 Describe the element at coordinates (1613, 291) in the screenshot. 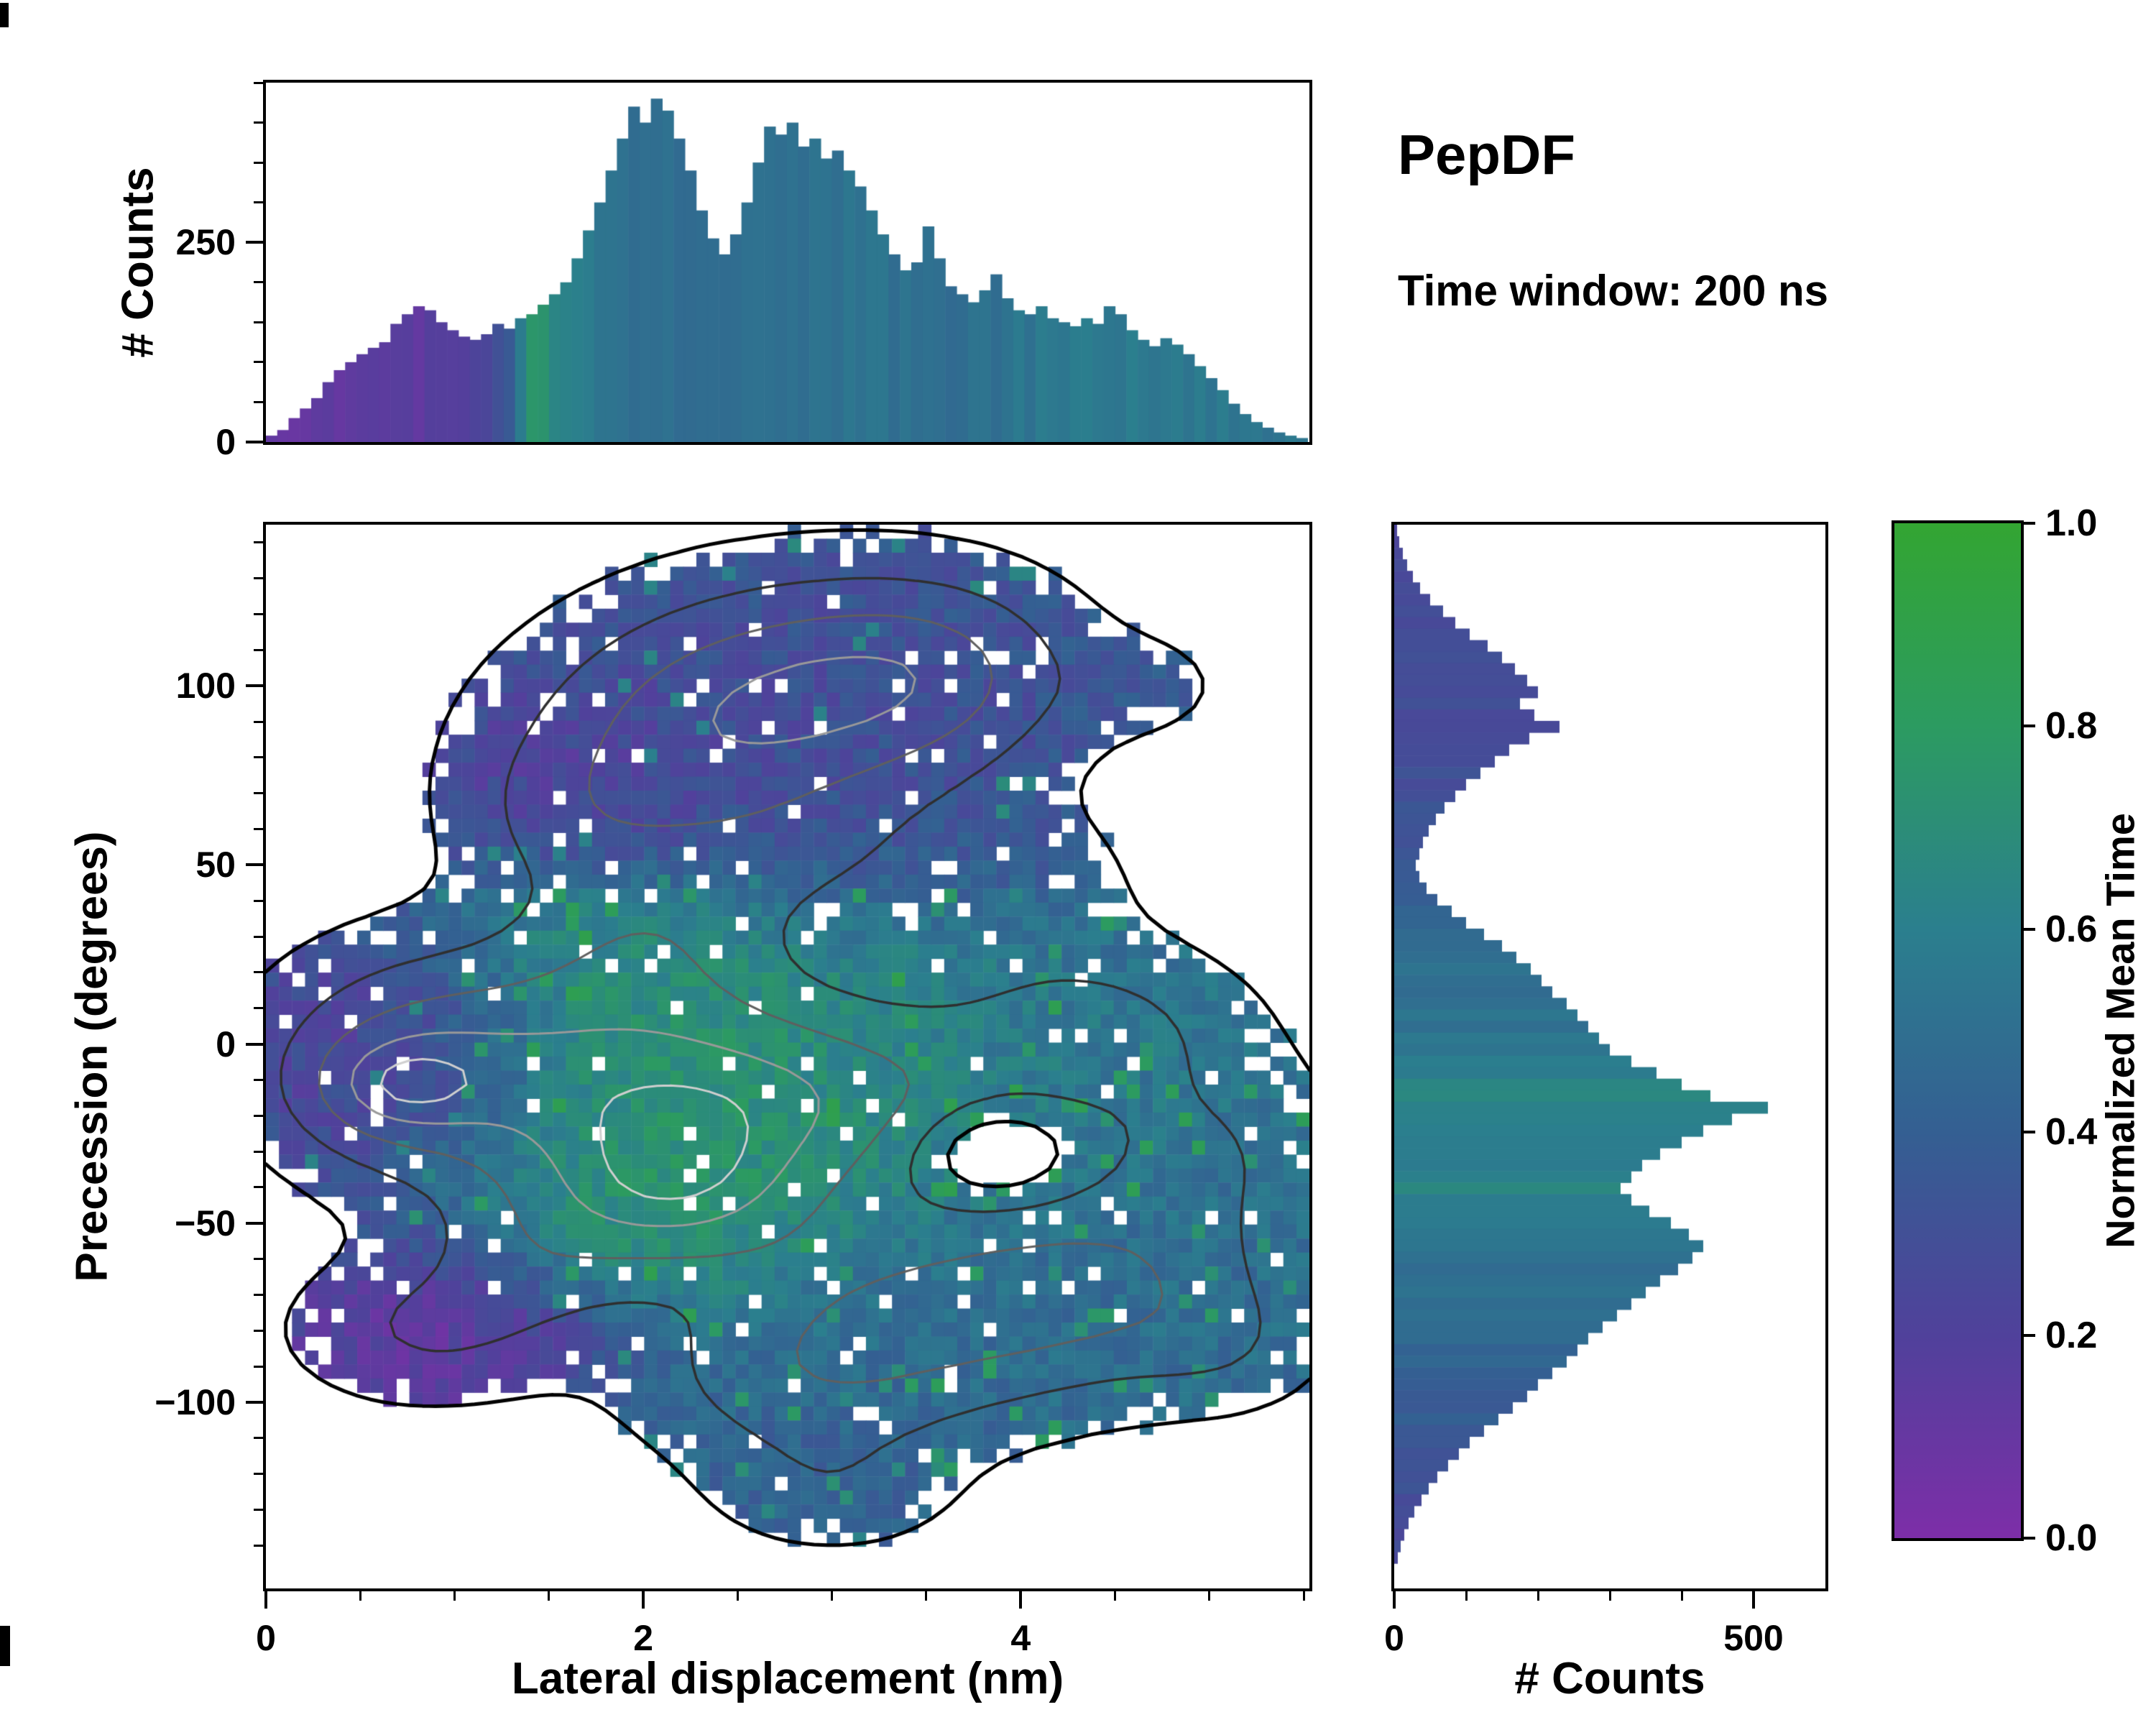

I see `time-window-label: Time window: 200 ns` at that location.